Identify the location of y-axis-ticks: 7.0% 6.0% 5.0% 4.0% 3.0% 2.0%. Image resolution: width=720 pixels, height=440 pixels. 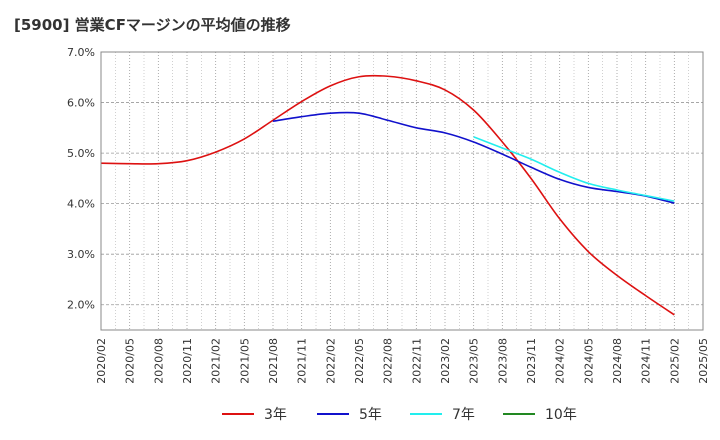
(81, 179).